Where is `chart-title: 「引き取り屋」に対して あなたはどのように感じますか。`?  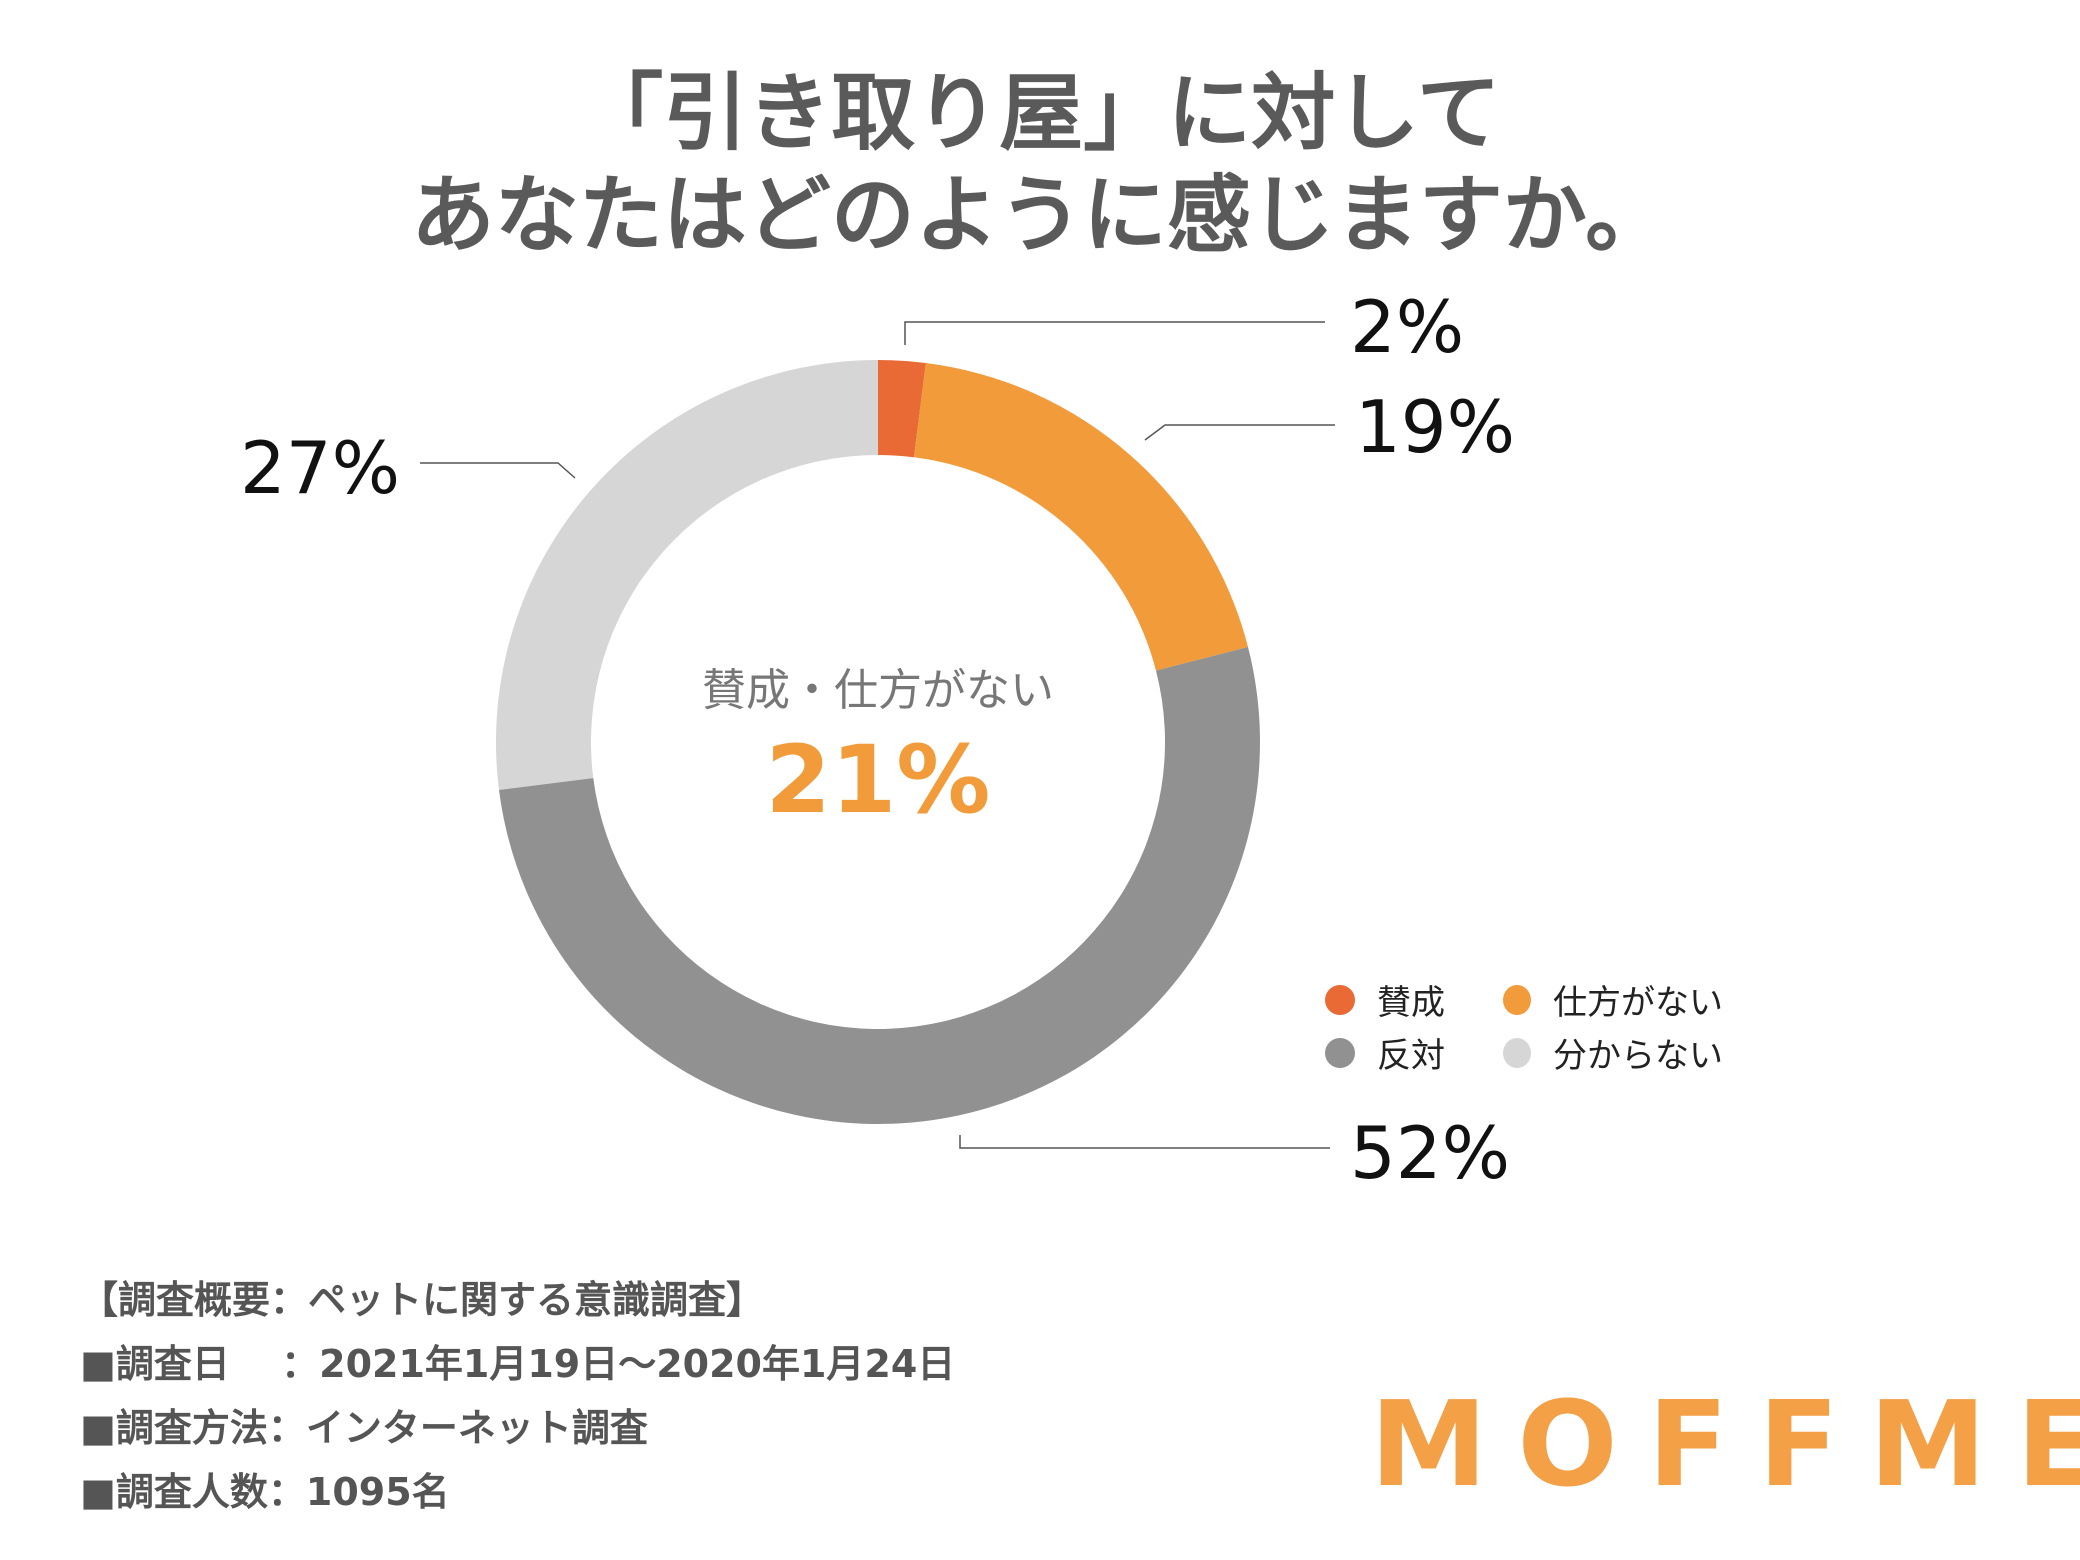 chart-title: 「引き取り屋」に対して あなたはどのように感じますか。 is located at coordinates (1040, 164).